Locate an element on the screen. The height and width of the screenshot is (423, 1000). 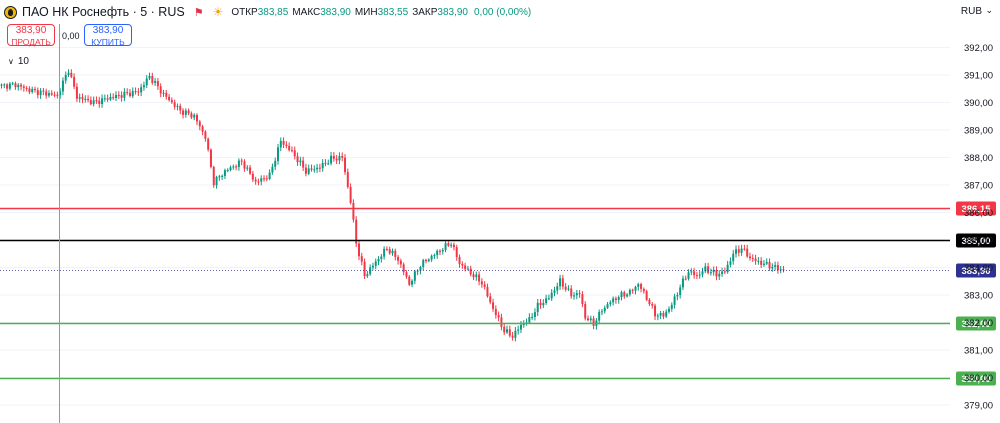
y-tick-label: 389,00 is located at coordinates (978, 131).